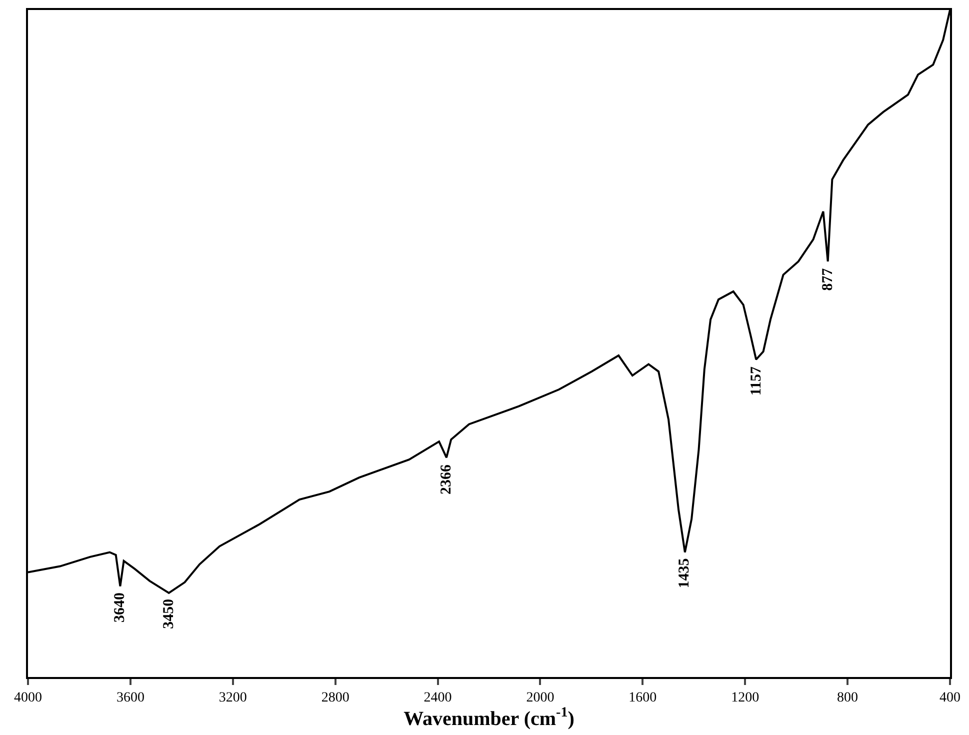 The width and height of the screenshot is (969, 735). I want to click on x-tick-label: 4000, so click(28, 698).